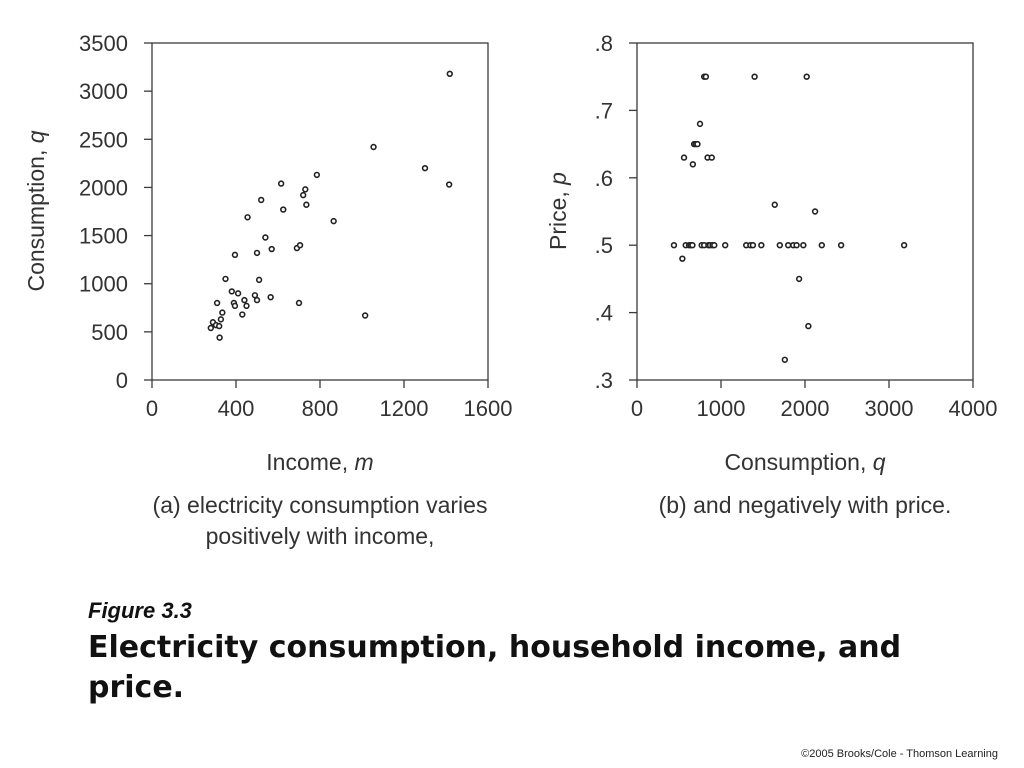 The width and height of the screenshot is (1024, 768). I want to click on x-tick-label: 800, so click(320, 408).